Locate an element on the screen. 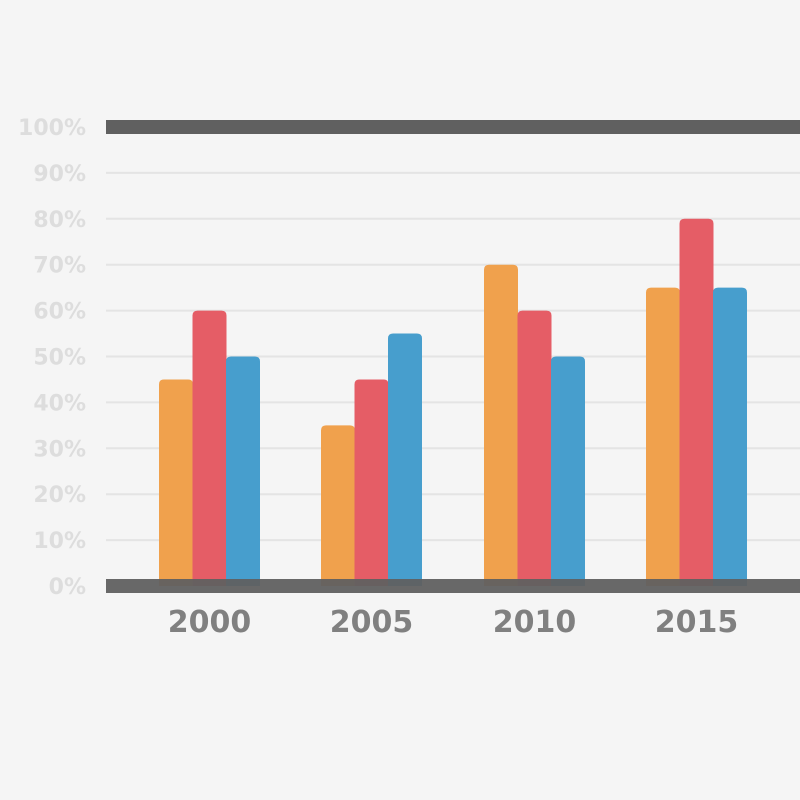 The width and height of the screenshot is (800, 800). y-tick-label: 40% is located at coordinates (59, 403).